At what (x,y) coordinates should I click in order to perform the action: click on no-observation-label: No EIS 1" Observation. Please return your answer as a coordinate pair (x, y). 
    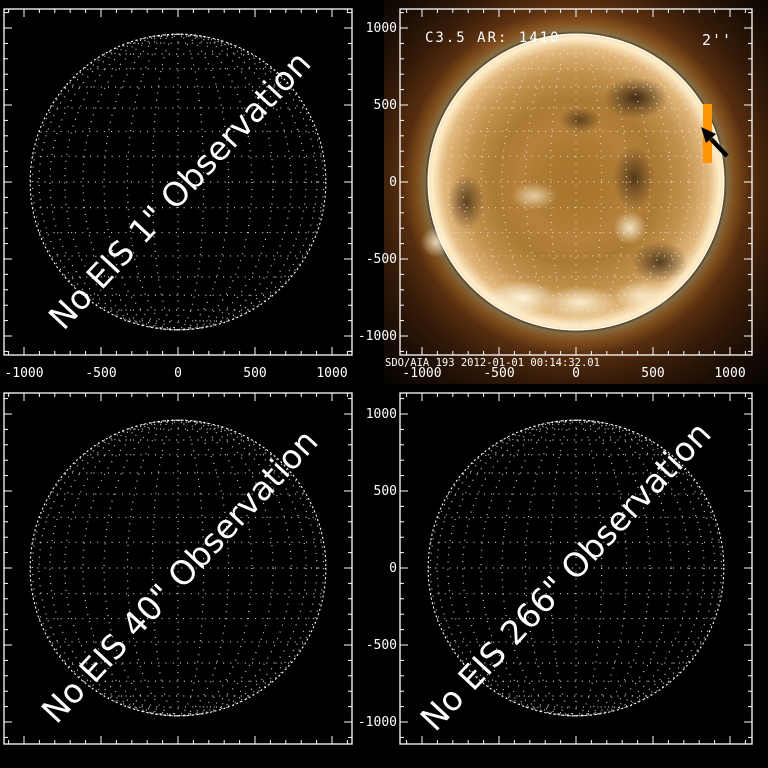
    Looking at the image, I should click on (179, 190).